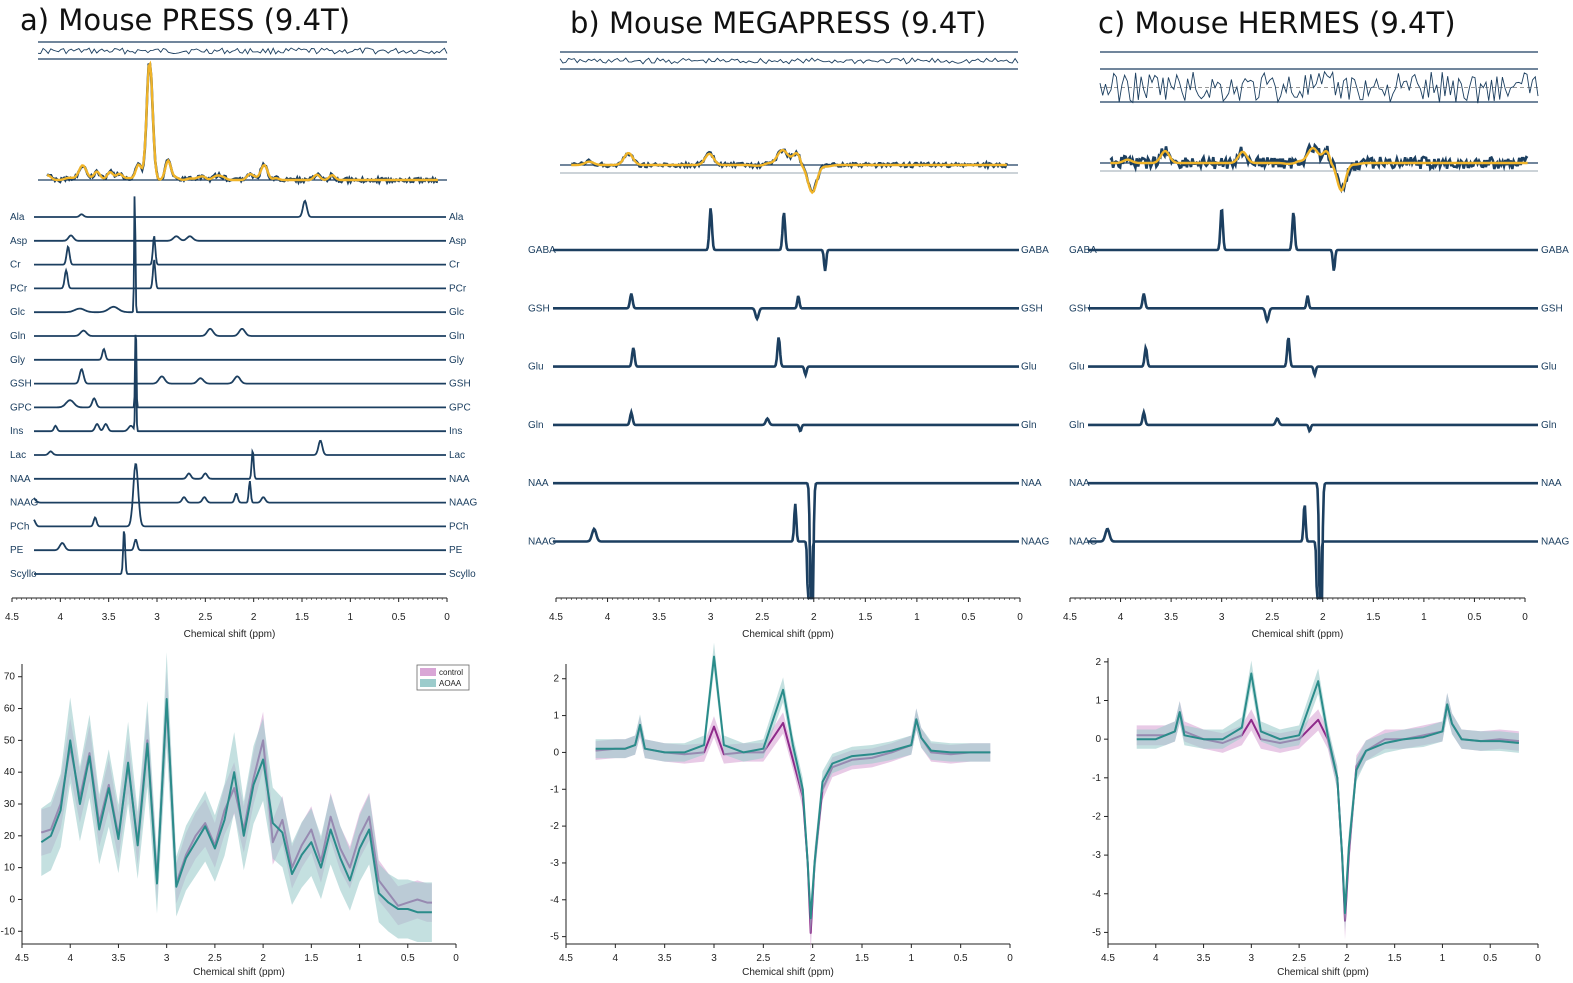 The height and width of the screenshot is (983, 1573). I want to click on basis-row-gln: Gln Gln, so click(1313, 420).